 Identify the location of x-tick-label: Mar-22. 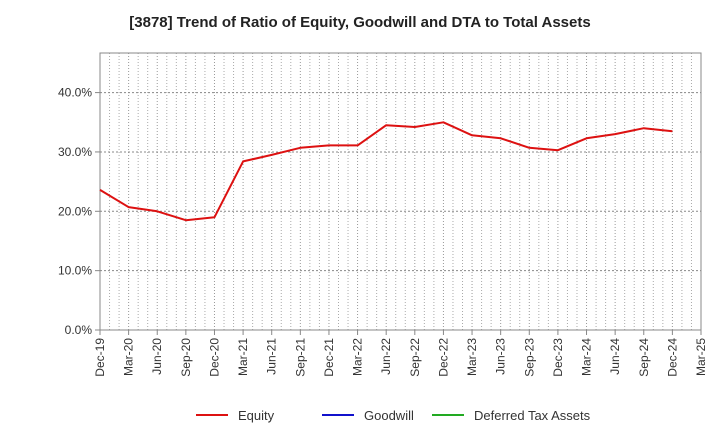
(358, 357).